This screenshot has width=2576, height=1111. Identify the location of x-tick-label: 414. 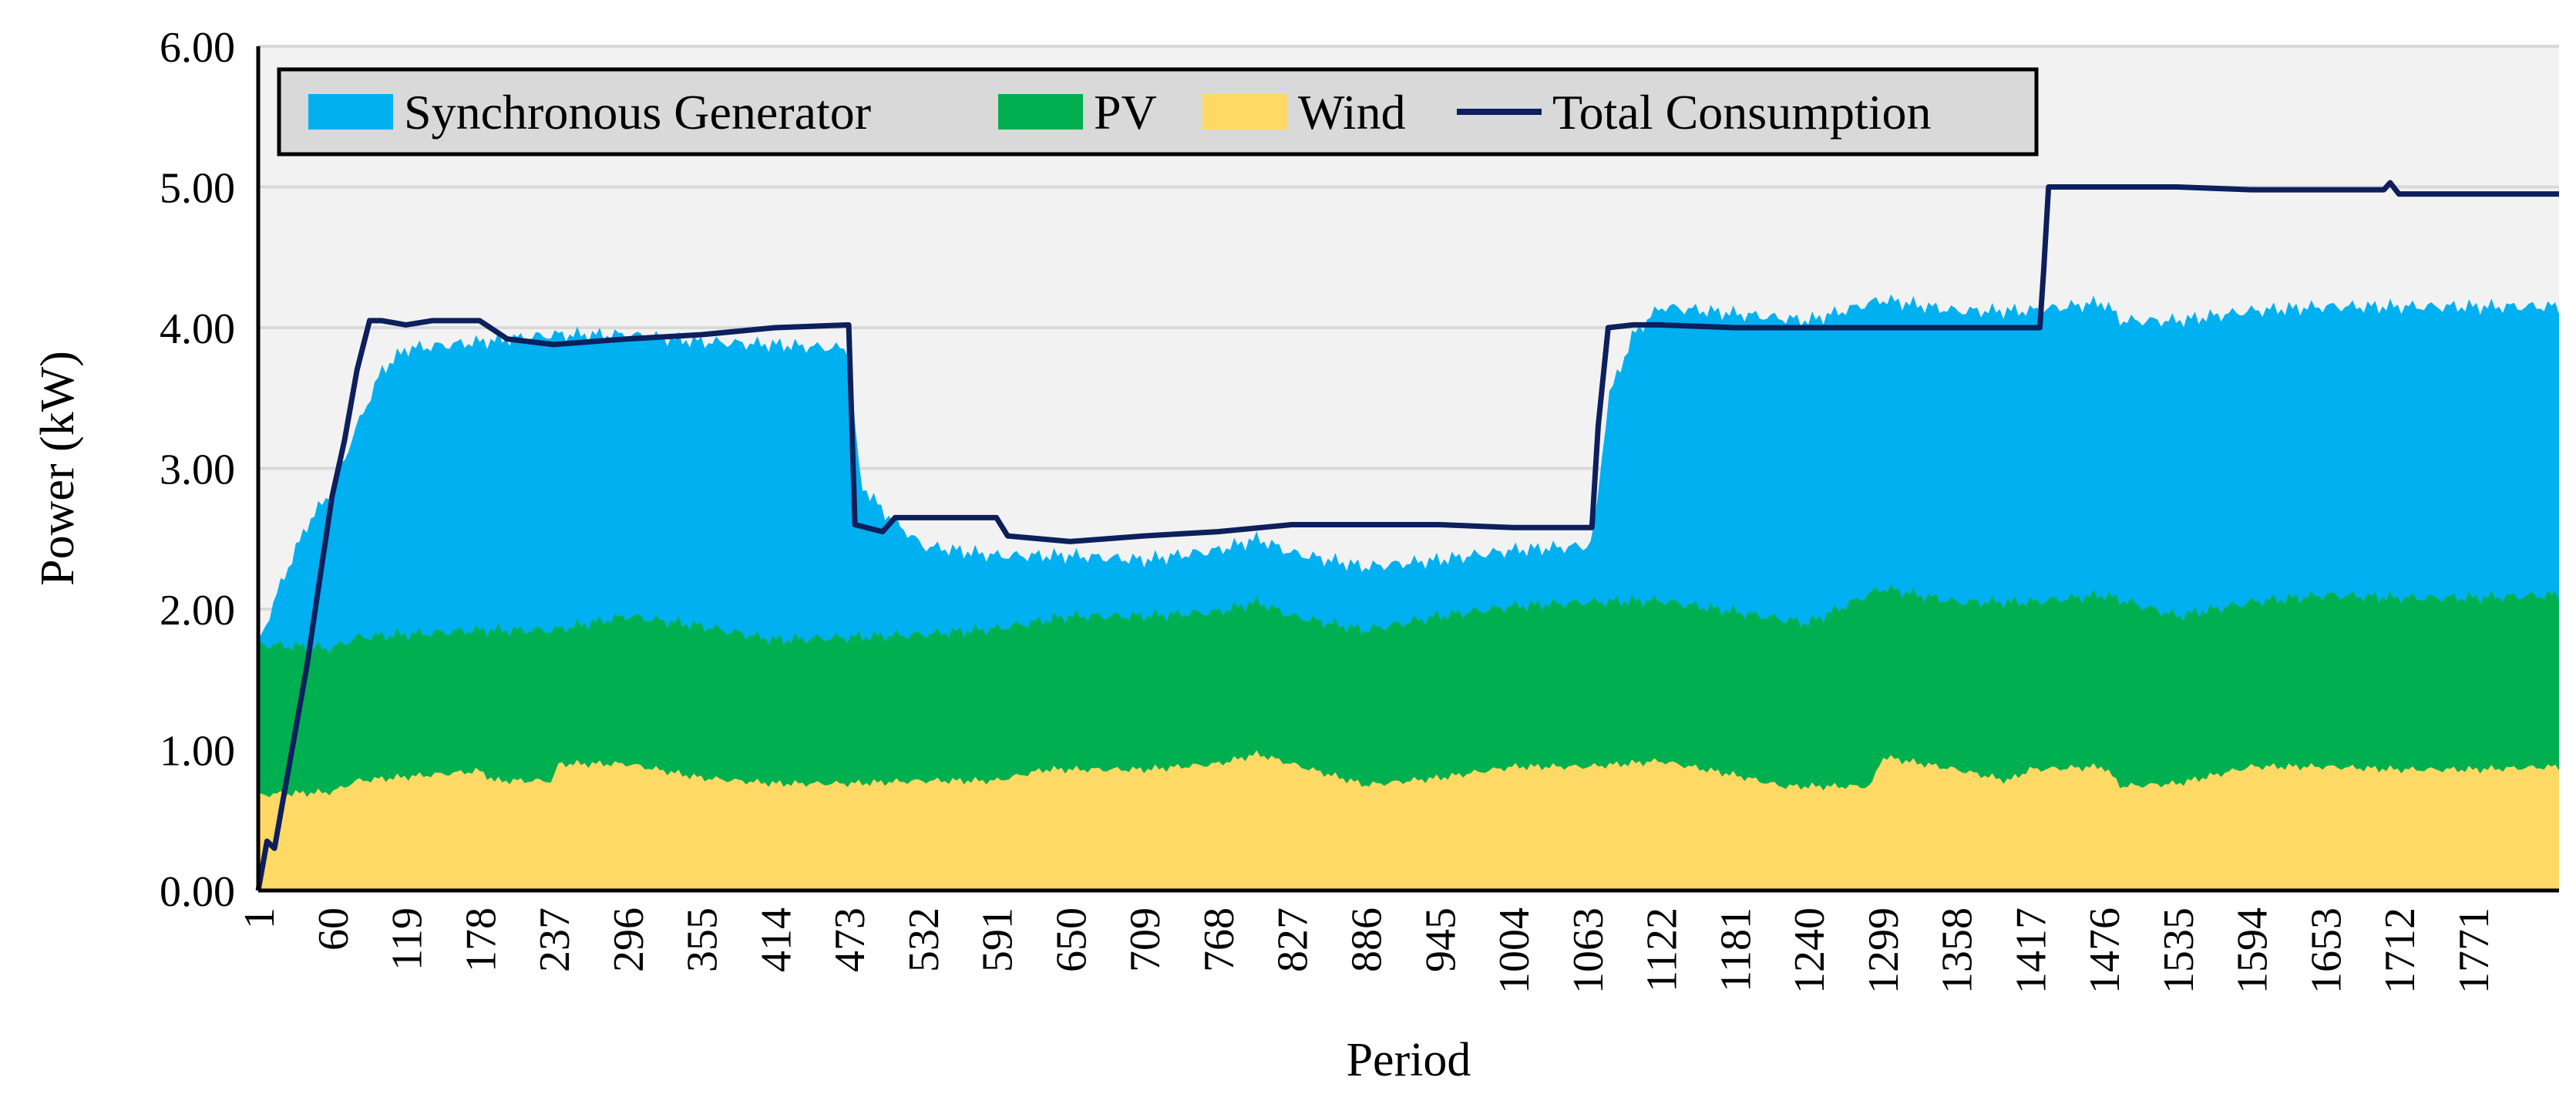
(776, 939).